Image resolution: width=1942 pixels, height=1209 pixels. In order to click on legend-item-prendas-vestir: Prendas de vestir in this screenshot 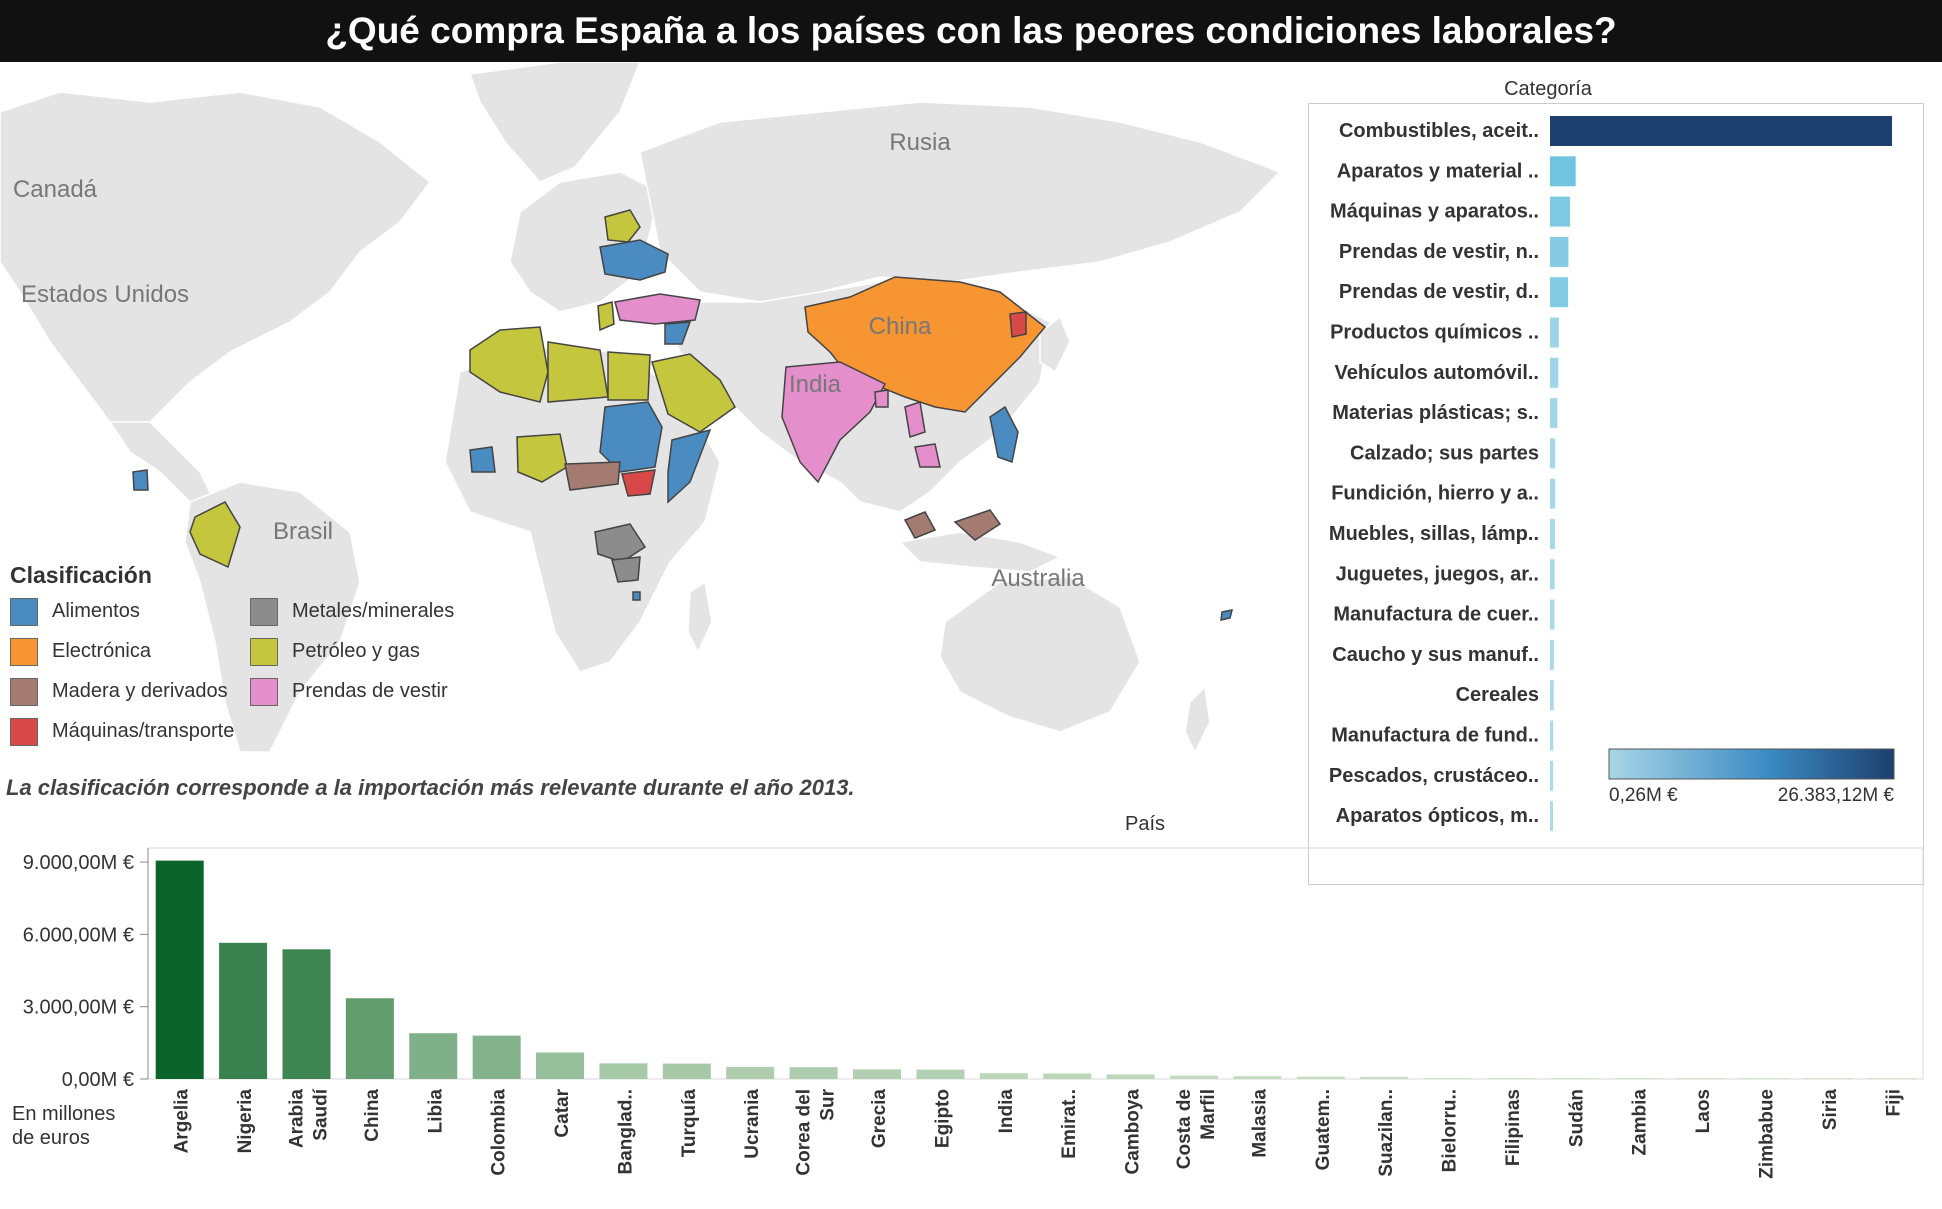, I will do `click(370, 691)`.